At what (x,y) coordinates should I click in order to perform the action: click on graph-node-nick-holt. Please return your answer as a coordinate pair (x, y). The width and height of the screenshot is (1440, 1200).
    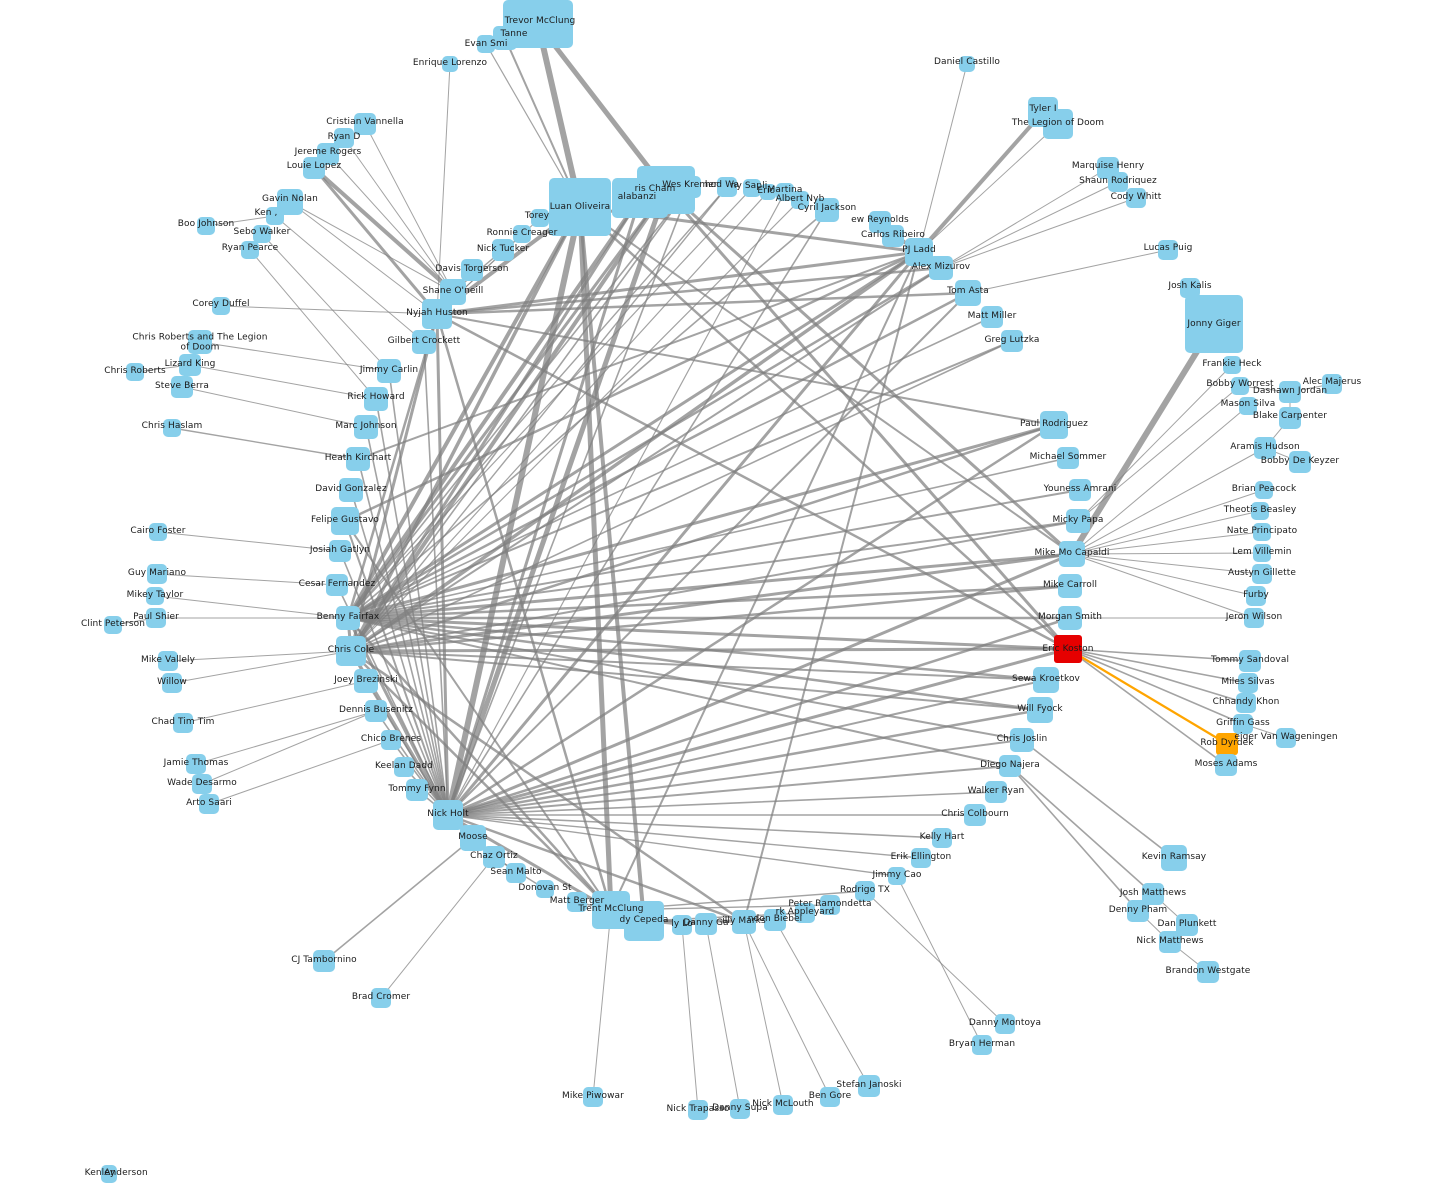
    Looking at the image, I should click on (448, 815).